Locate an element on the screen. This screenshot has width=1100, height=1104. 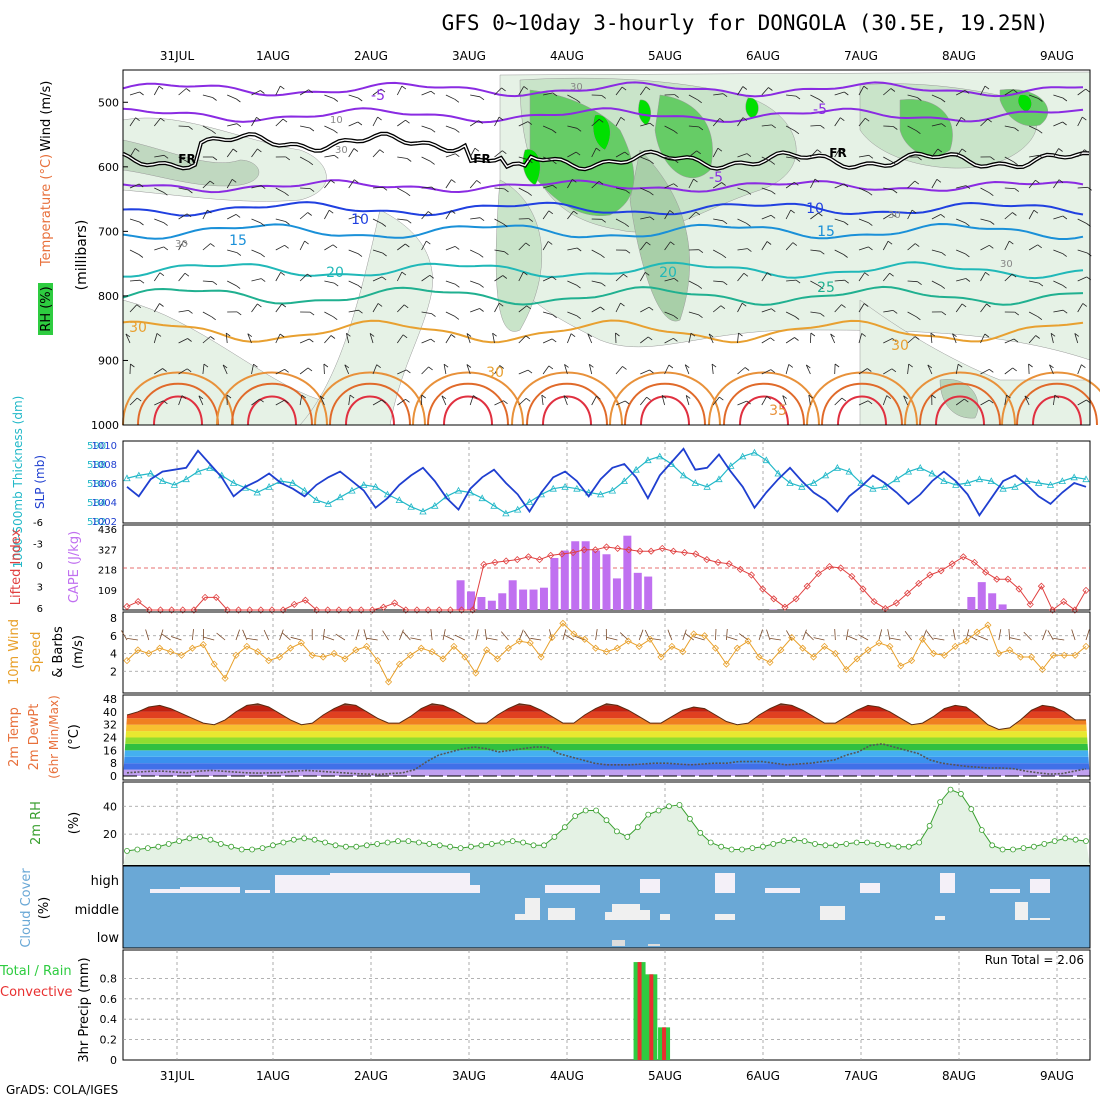
date-label-bottom: 8AUG is located at coordinates (959, 1076).